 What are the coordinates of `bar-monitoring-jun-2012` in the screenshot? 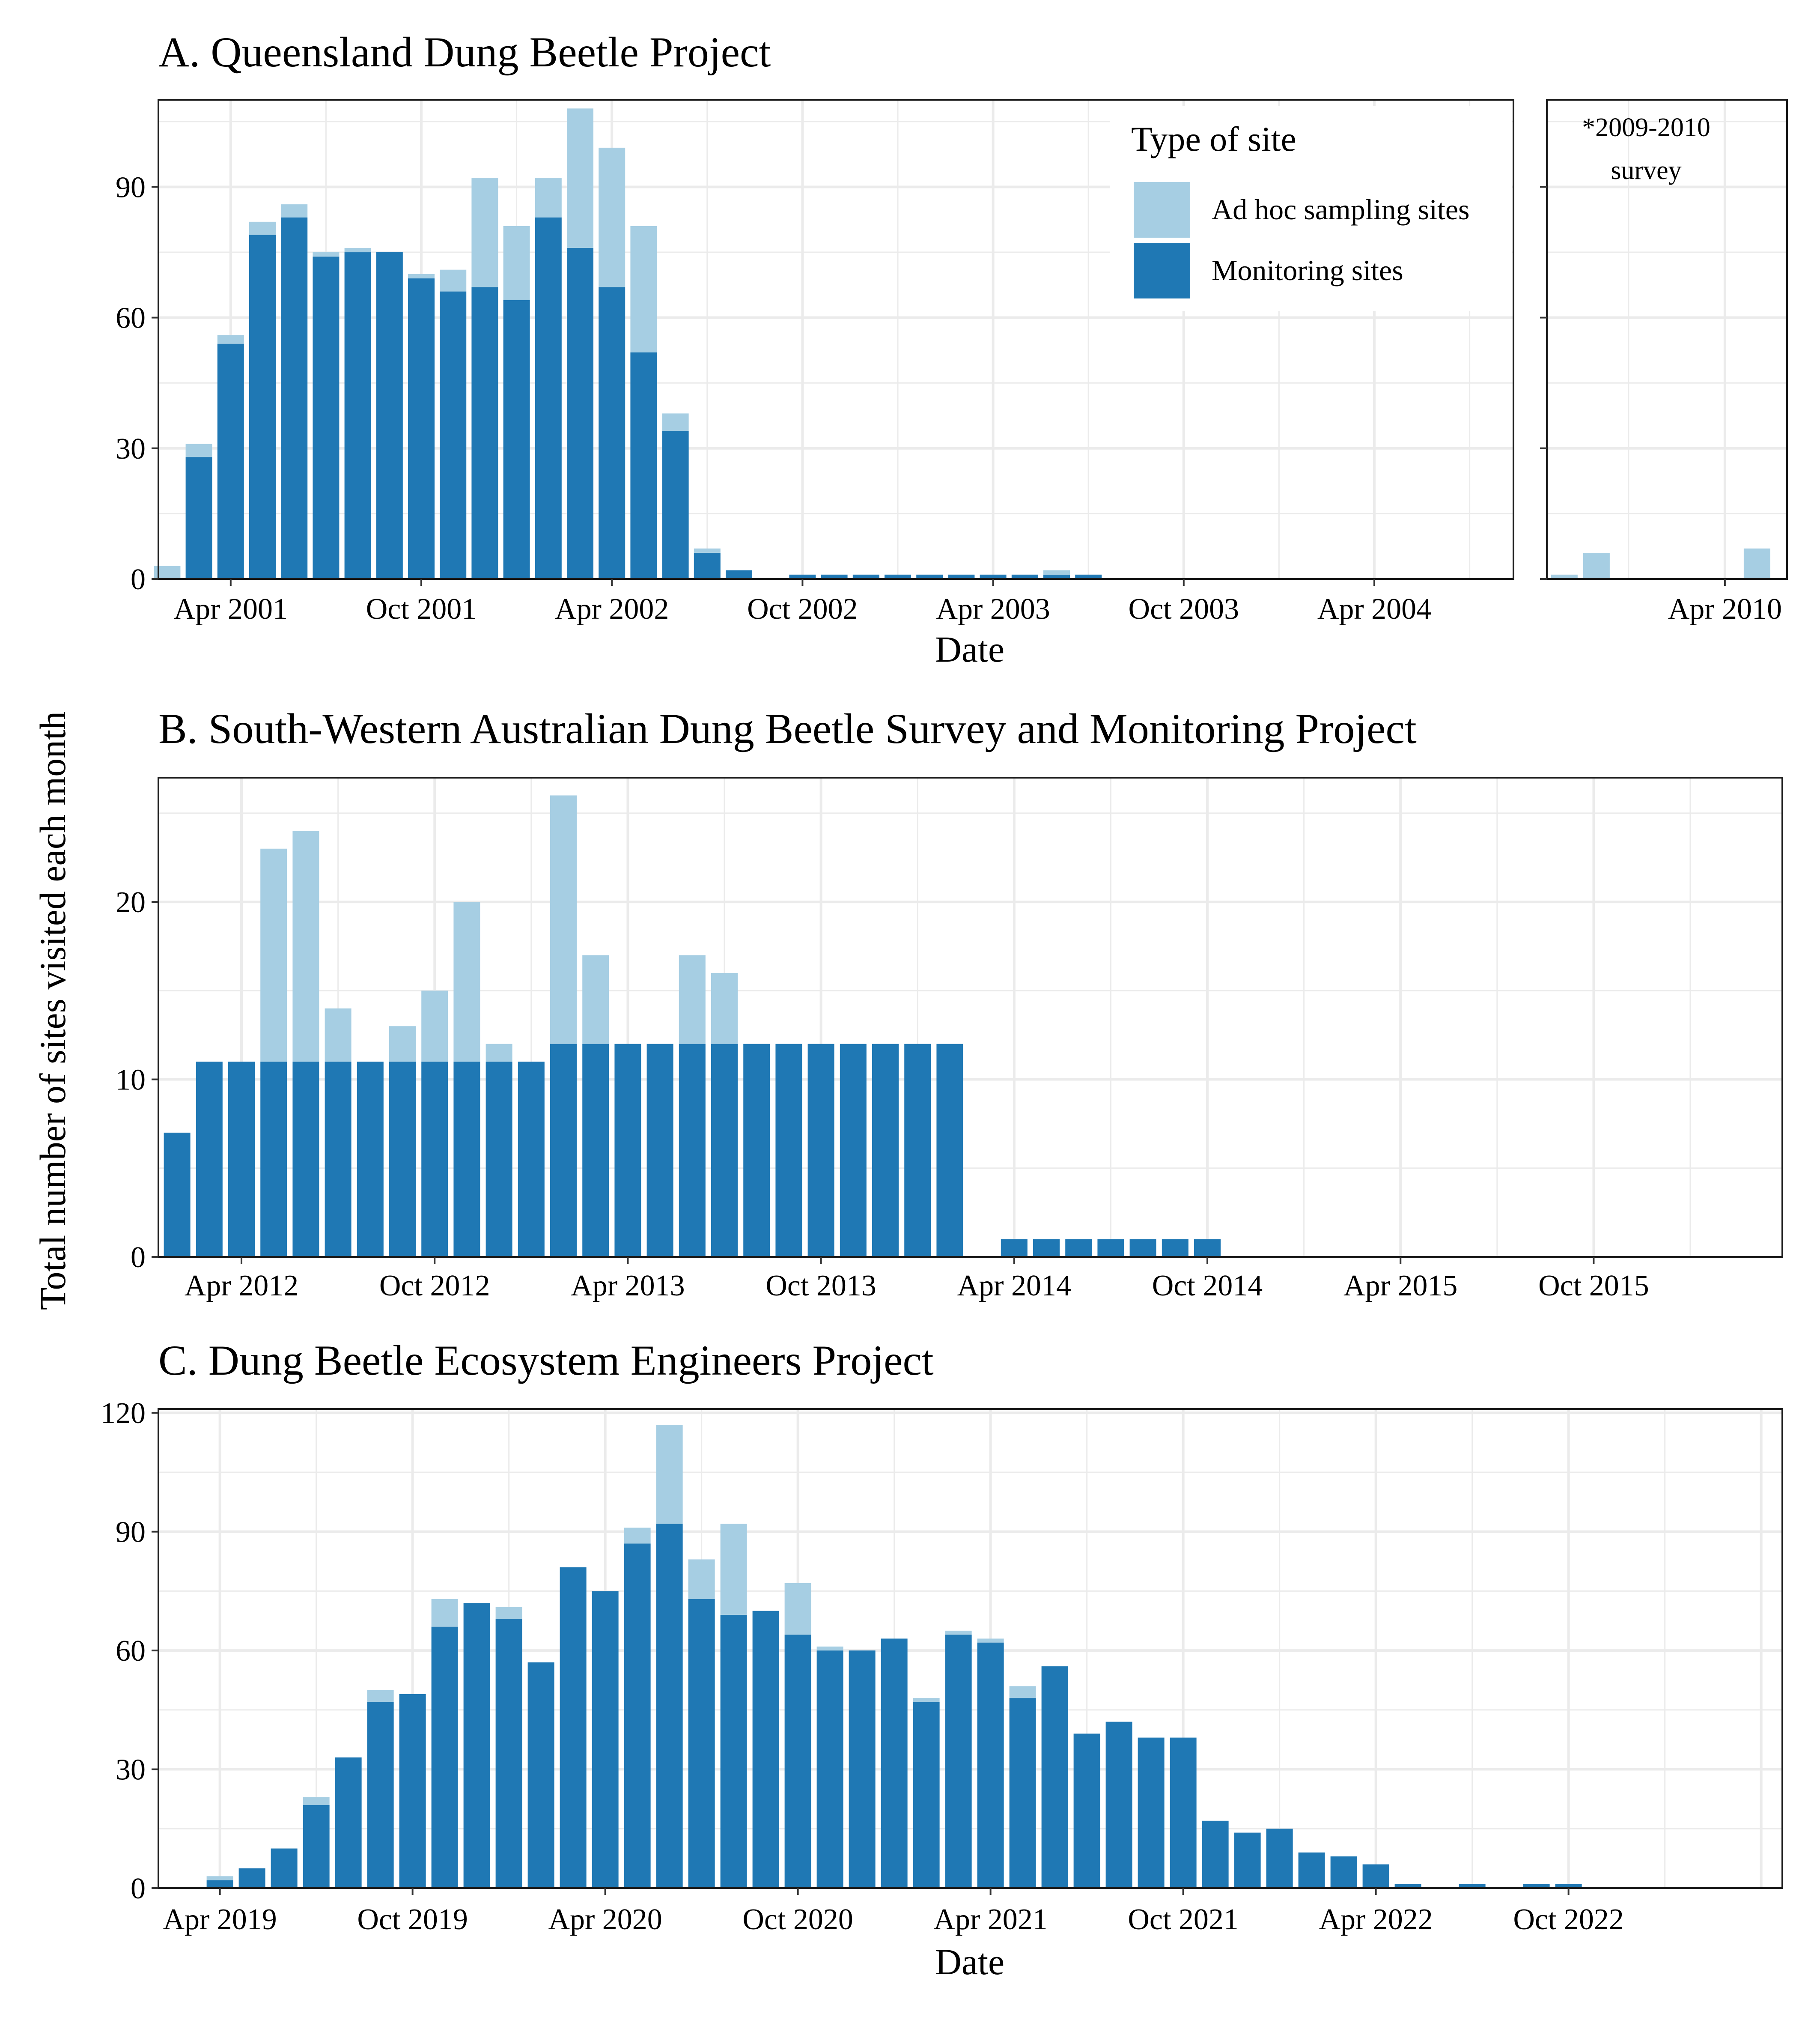 It's located at (305, 1159).